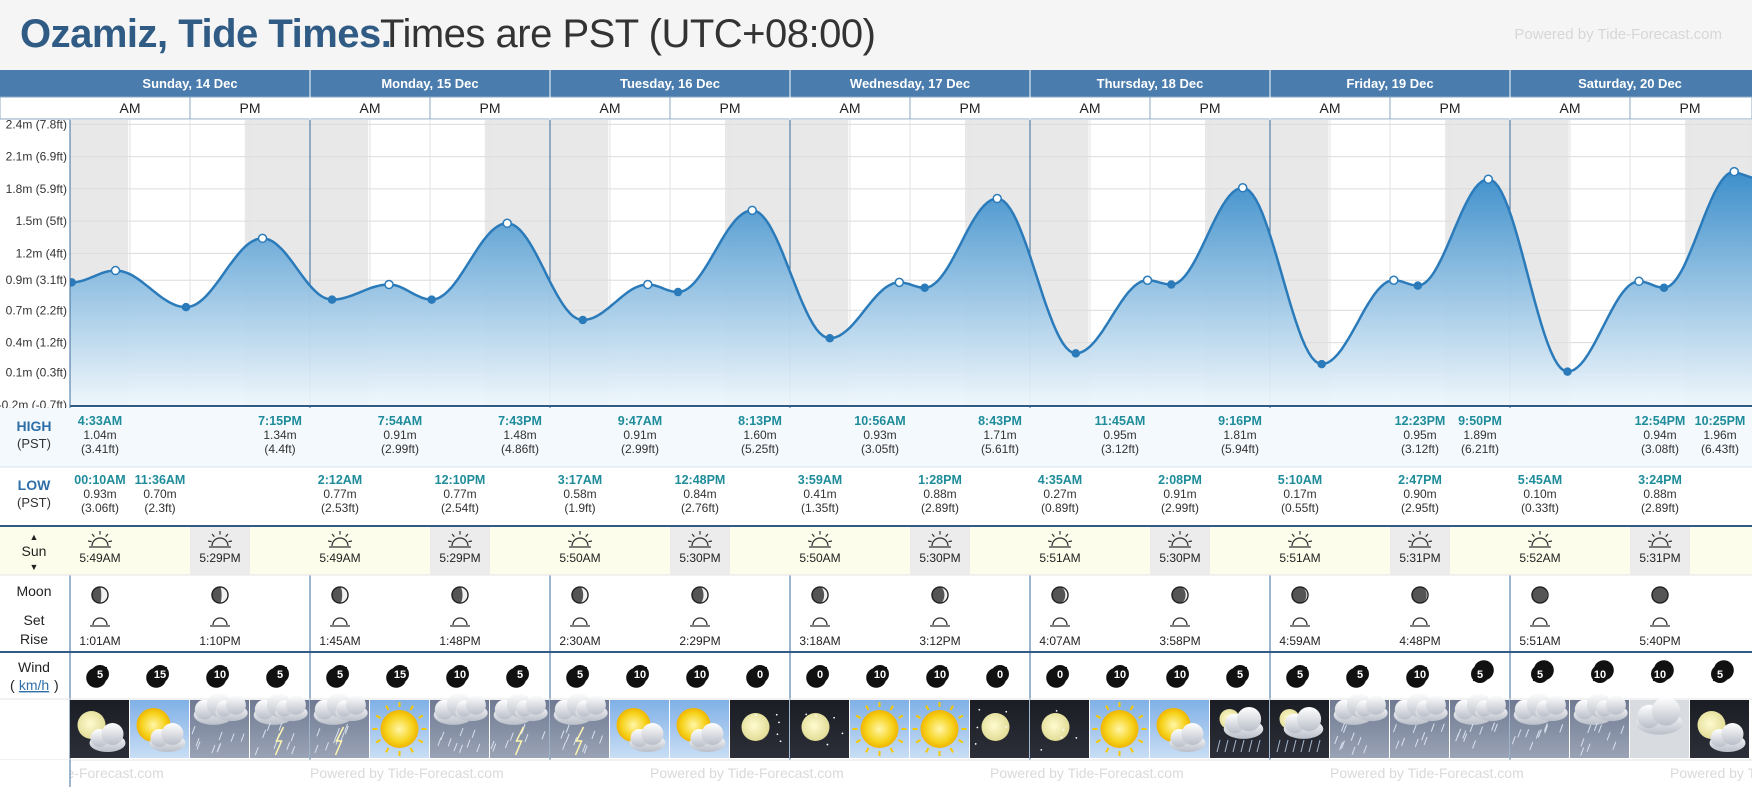 The height and width of the screenshot is (787, 1752). I want to click on moonset-icon-1-arc, so click(460, 621).